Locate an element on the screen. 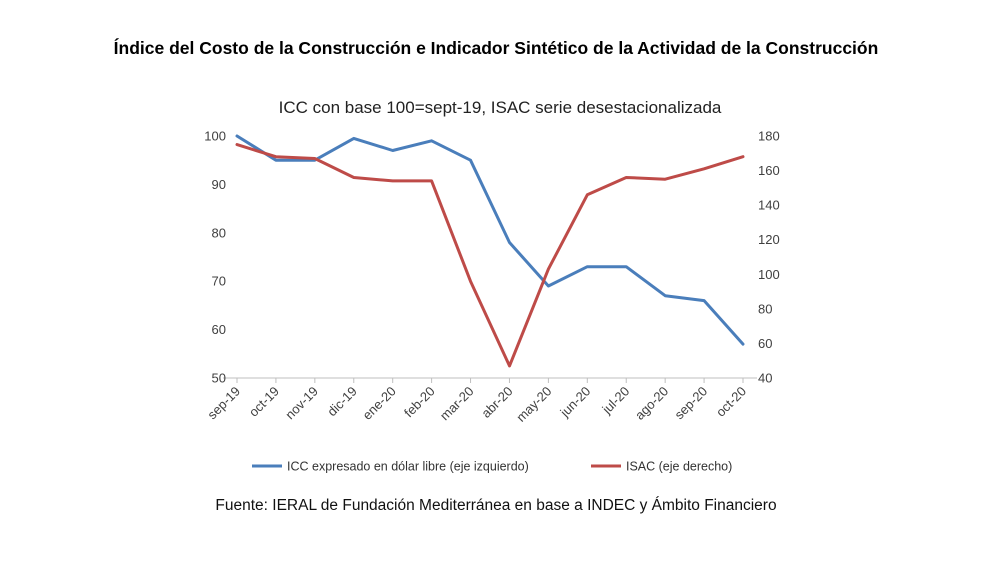  x-tick-label: oct-20 is located at coordinates (731, 402).